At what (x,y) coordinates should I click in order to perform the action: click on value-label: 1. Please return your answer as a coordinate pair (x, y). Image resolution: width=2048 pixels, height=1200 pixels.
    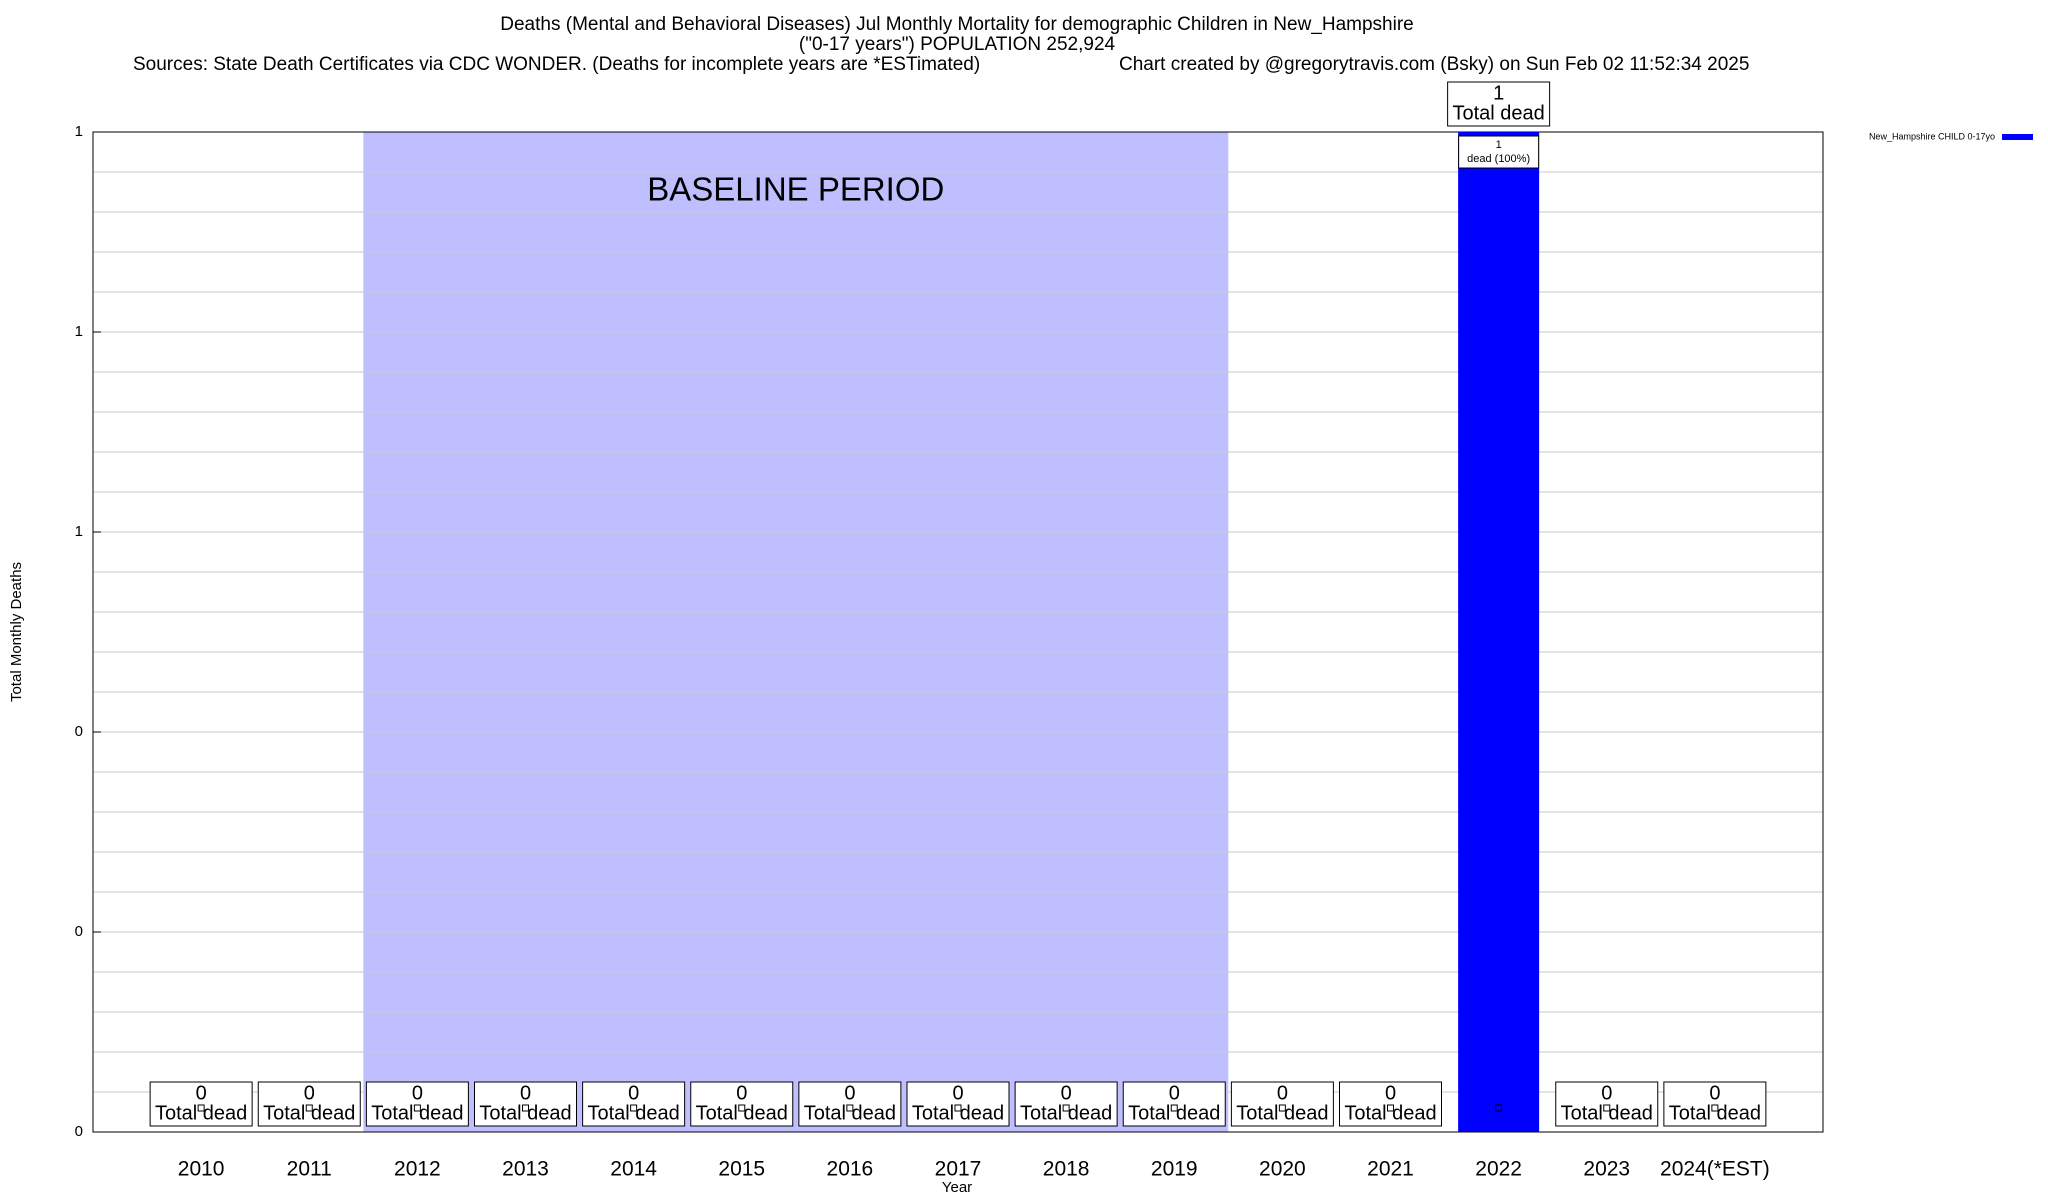
    Looking at the image, I should click on (1498, 93).